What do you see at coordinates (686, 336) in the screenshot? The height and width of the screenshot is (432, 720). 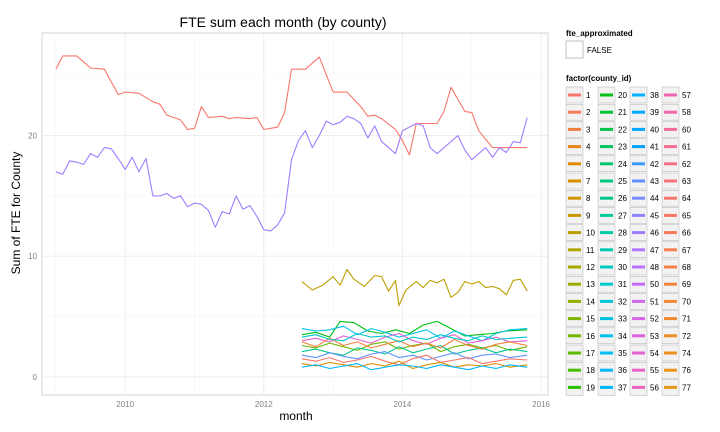 I see `legend-label: 72` at bounding box center [686, 336].